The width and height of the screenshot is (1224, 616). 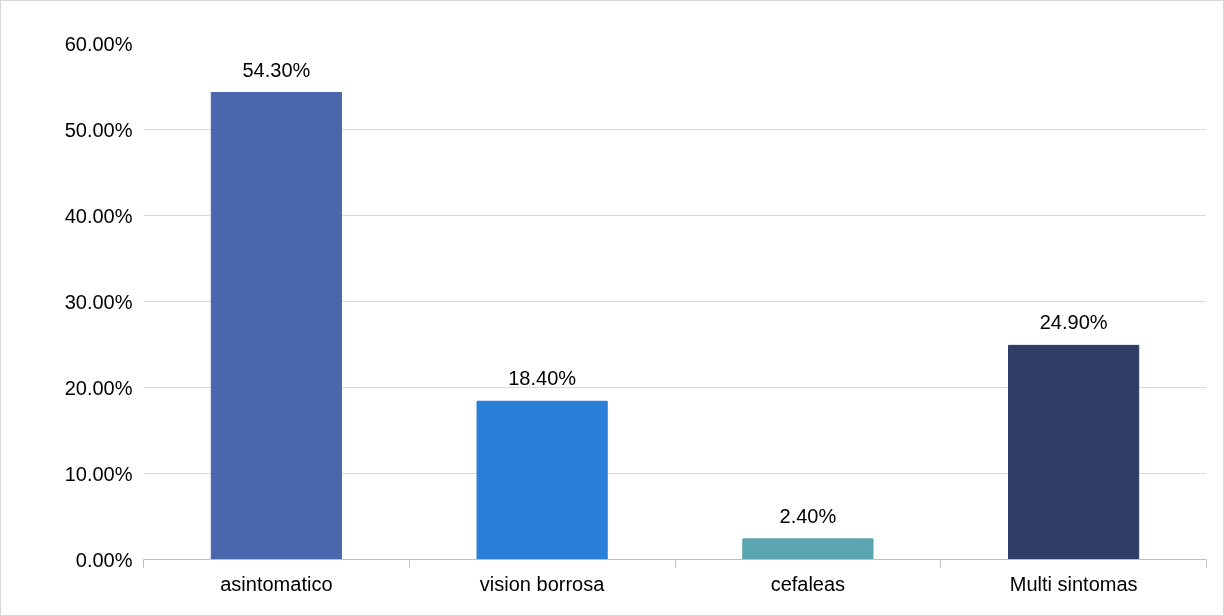 I want to click on data-label: 24.90%, so click(x=1073, y=322).